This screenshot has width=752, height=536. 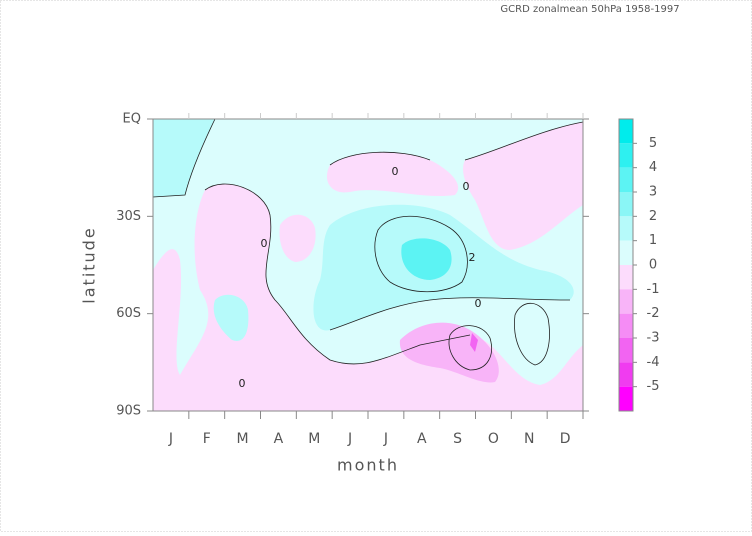 I want to click on colorbar-label: 1, so click(x=653, y=240).